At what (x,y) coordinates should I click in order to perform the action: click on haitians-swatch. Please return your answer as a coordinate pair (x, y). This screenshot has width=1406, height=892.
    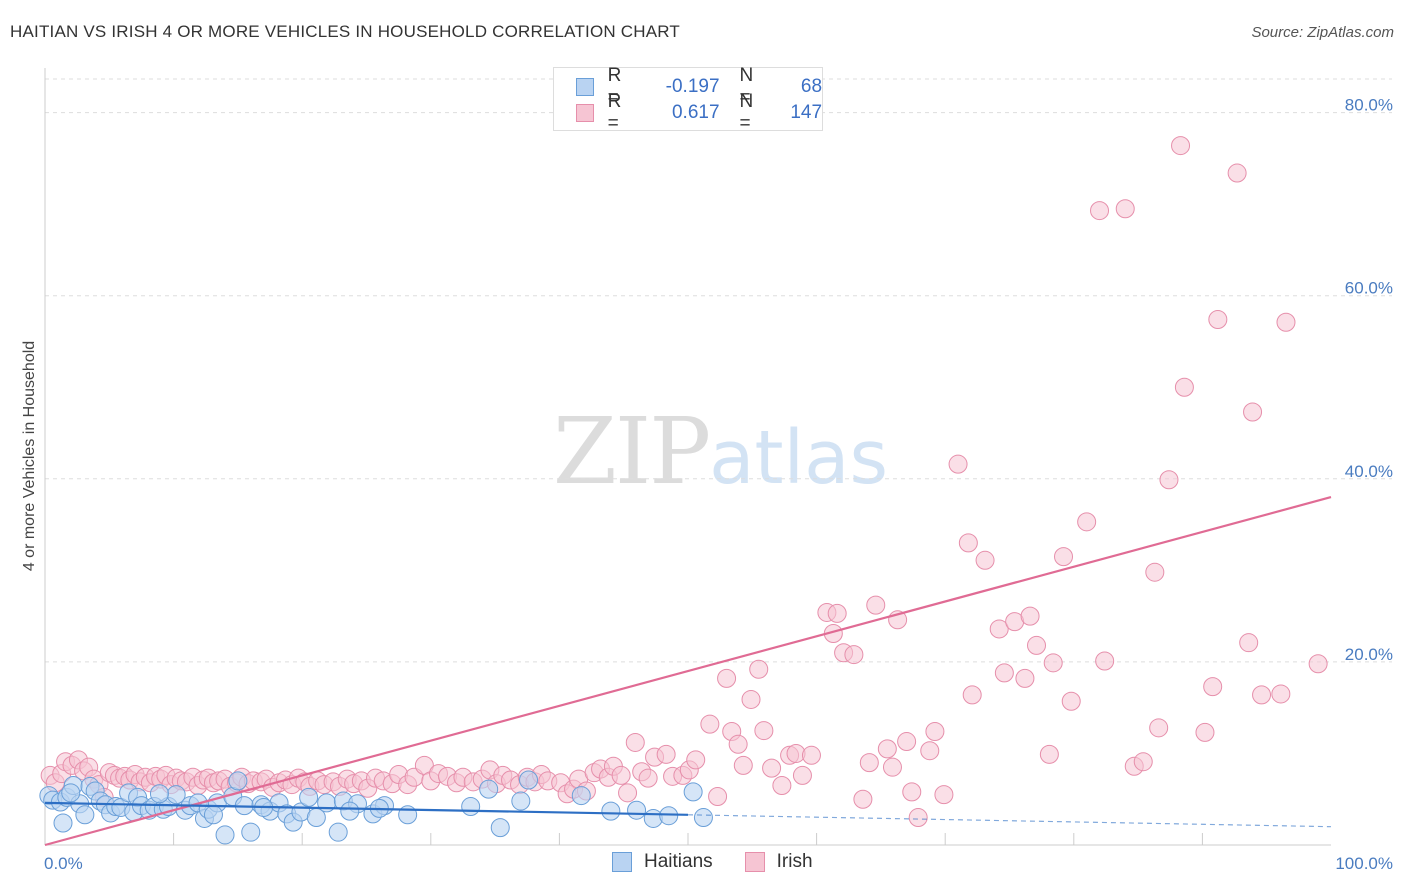
    Looking at the image, I should click on (585, 87).